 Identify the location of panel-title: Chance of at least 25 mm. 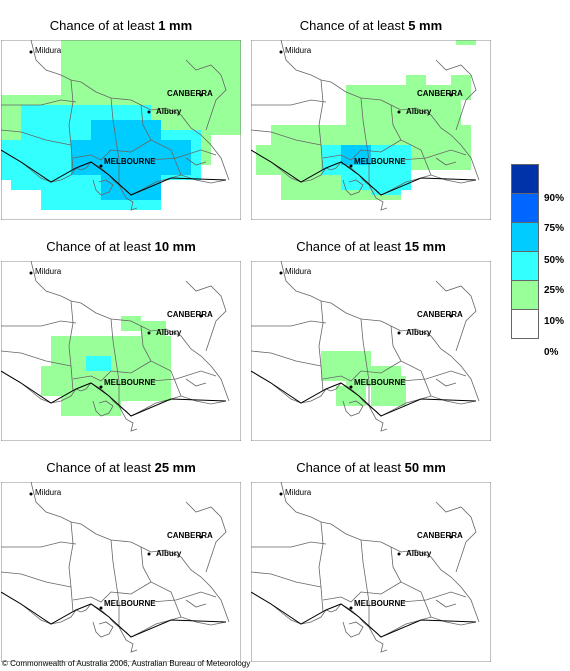
(121, 467).